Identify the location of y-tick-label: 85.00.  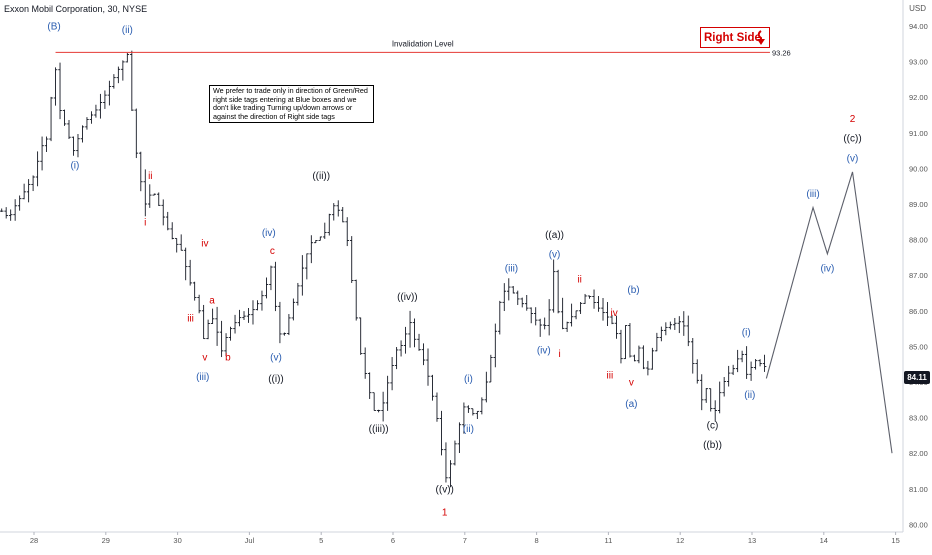
(918, 346).